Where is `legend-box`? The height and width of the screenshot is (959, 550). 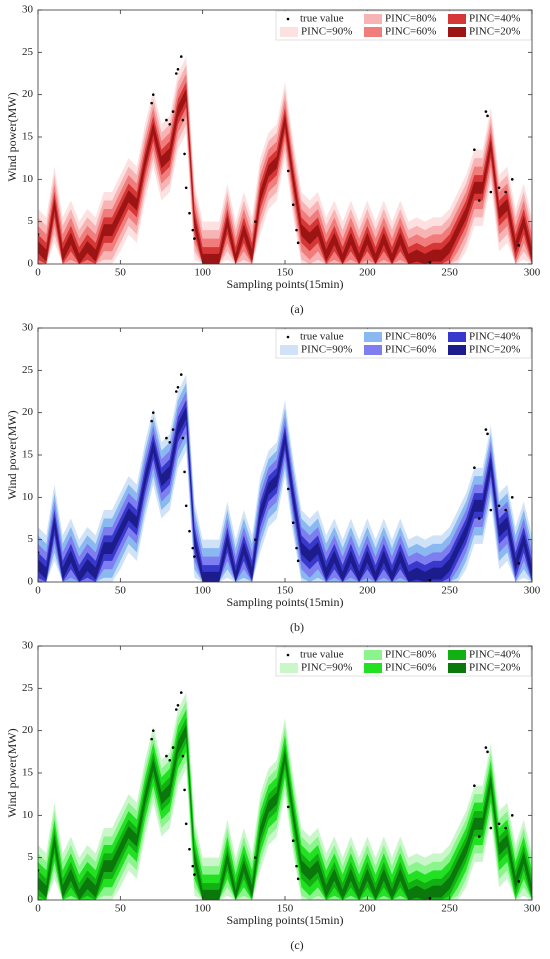 legend-box is located at coordinates (403, 343).